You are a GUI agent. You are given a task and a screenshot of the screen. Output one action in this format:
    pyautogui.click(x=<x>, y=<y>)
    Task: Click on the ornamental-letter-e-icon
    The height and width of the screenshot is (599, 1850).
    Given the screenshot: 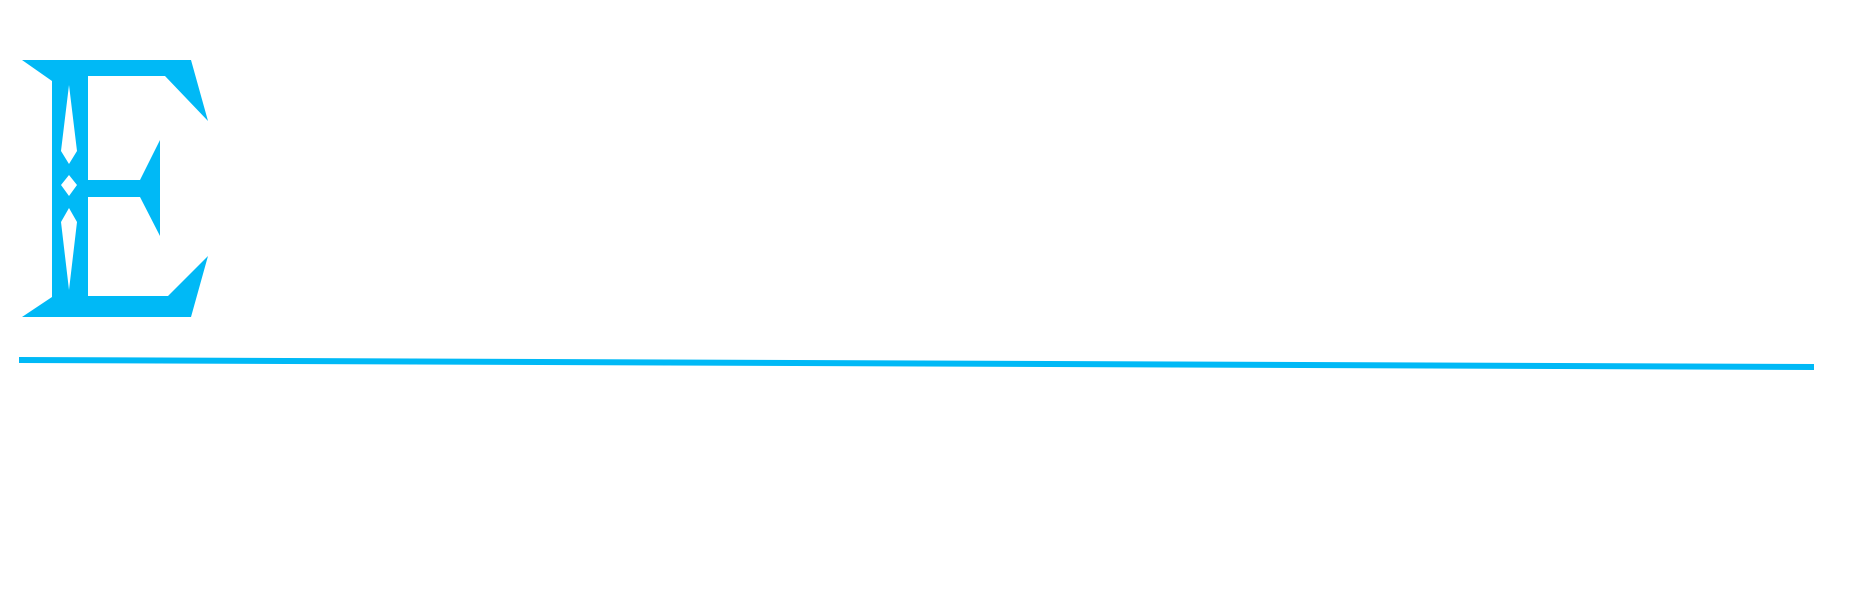 What is the action you would take?
    pyautogui.click(x=115, y=188)
    